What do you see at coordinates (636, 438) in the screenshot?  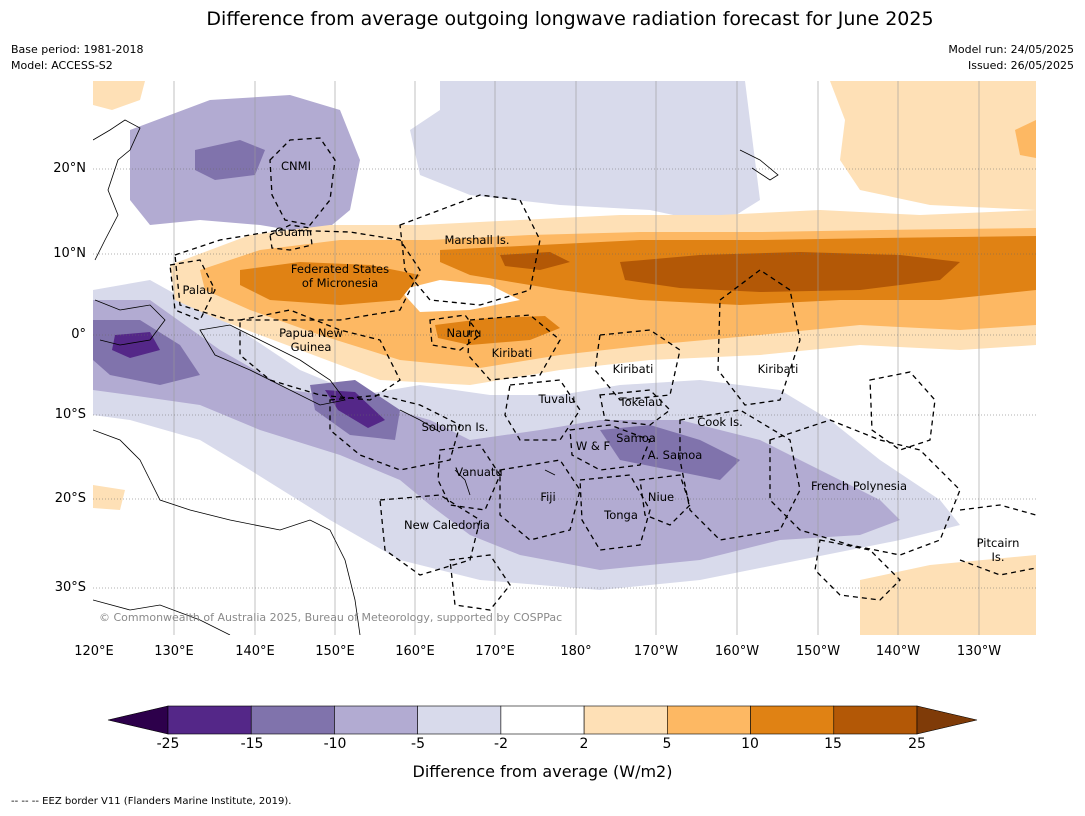 I see `label-samoa: Samoa` at bounding box center [636, 438].